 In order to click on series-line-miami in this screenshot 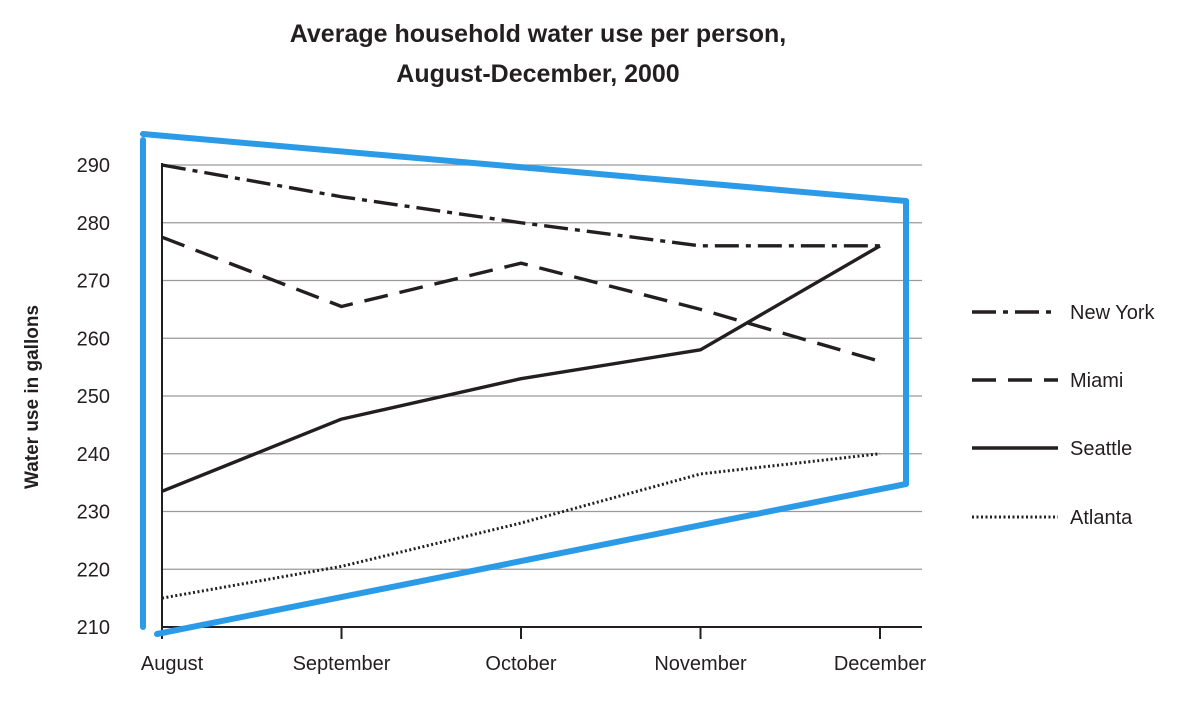, I will do `click(521, 299)`.